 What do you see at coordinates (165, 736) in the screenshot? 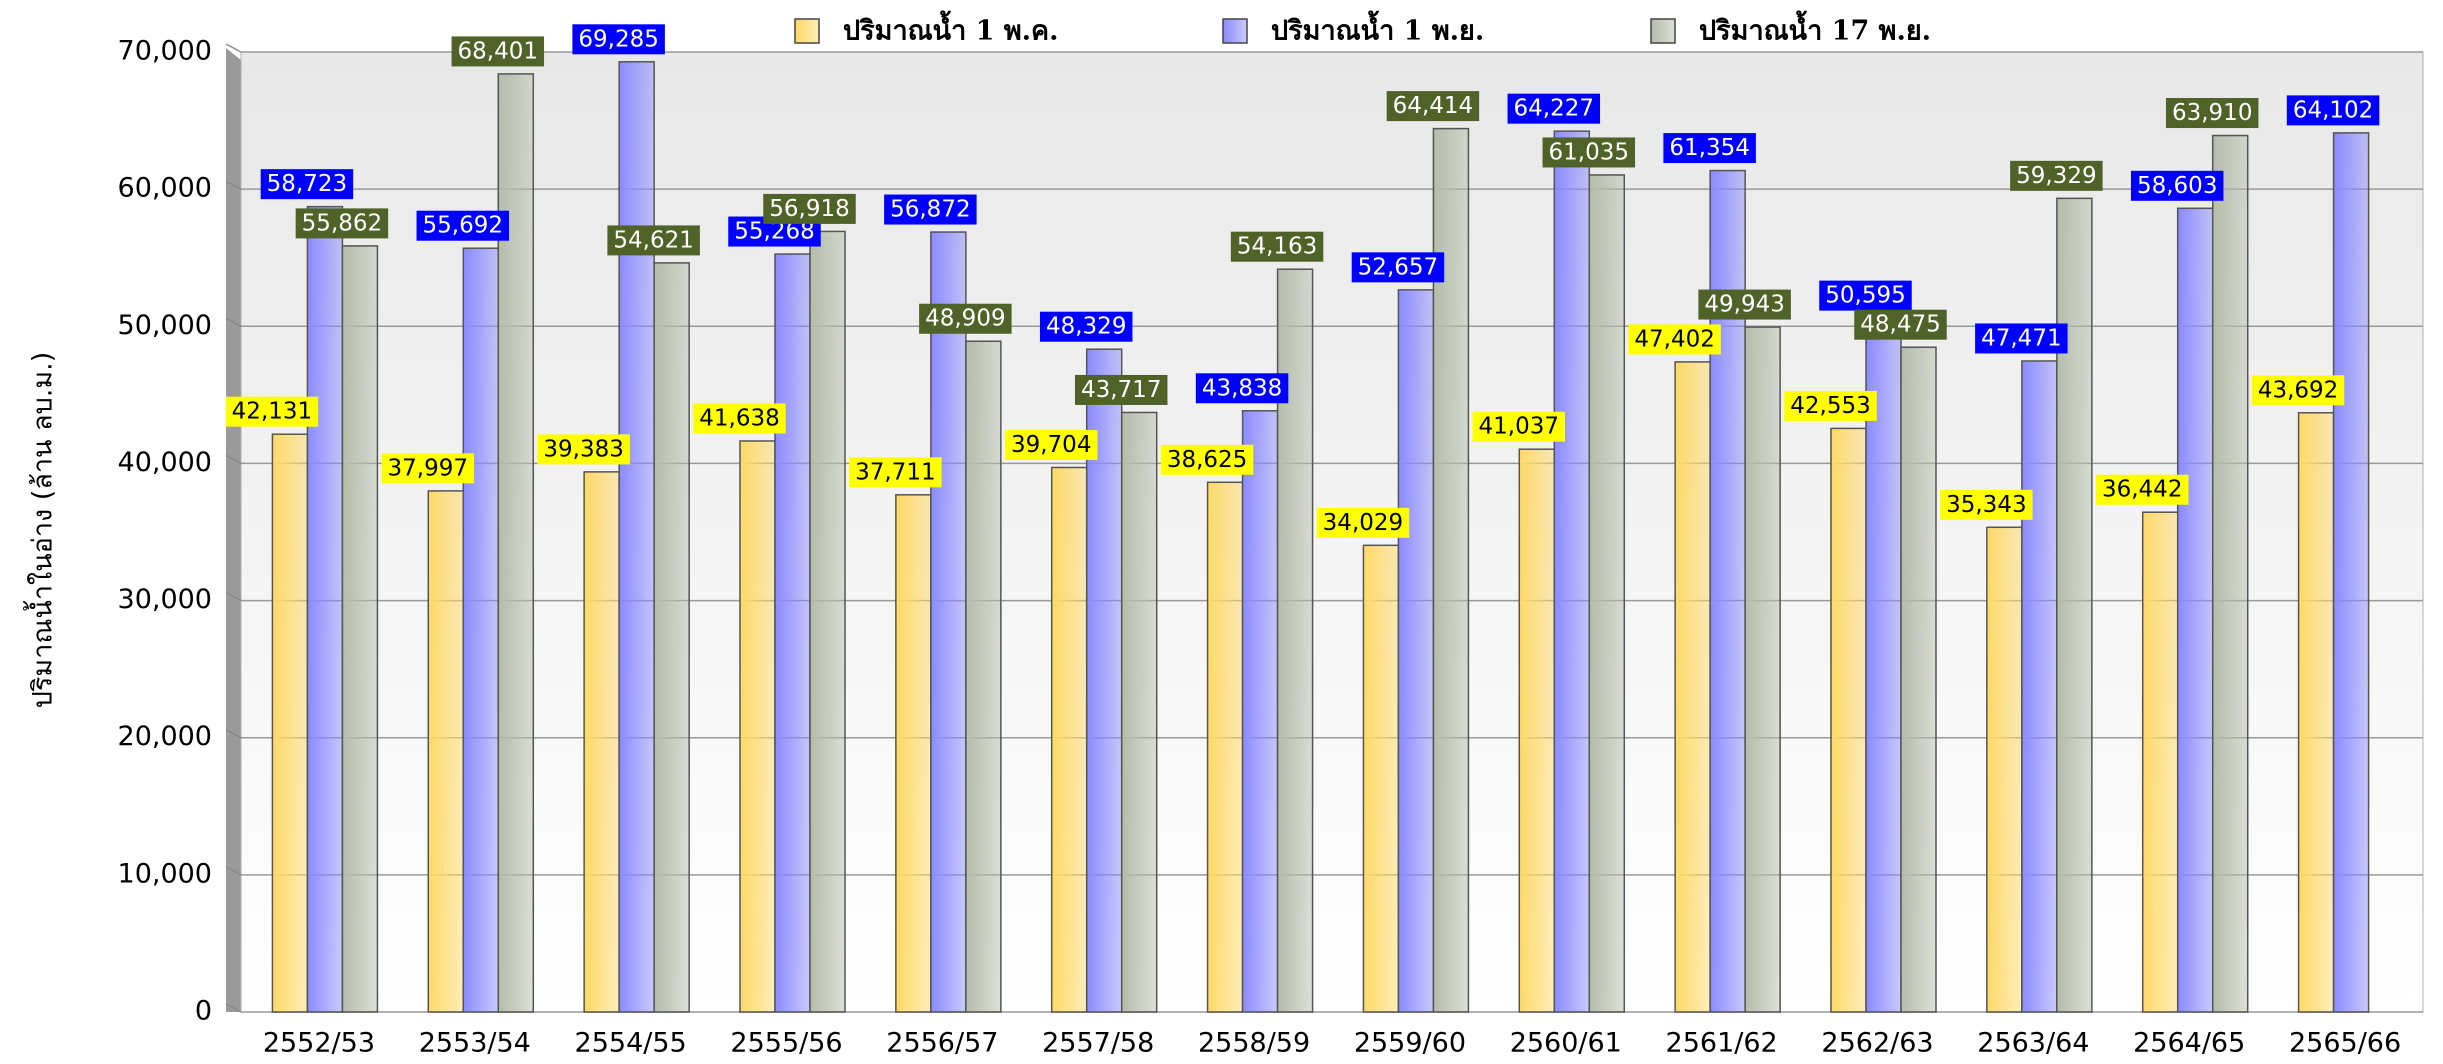
I see `y-tick-label: 20,000` at bounding box center [165, 736].